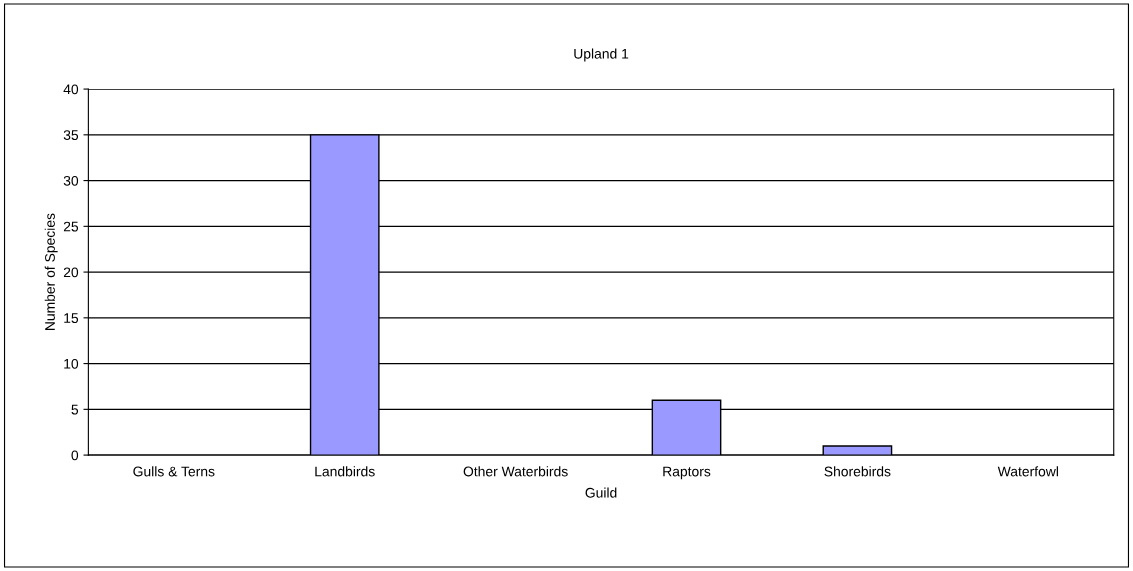  Describe the element at coordinates (515, 471) in the screenshot. I see `x-tick-label: Other Waterbirds` at that location.